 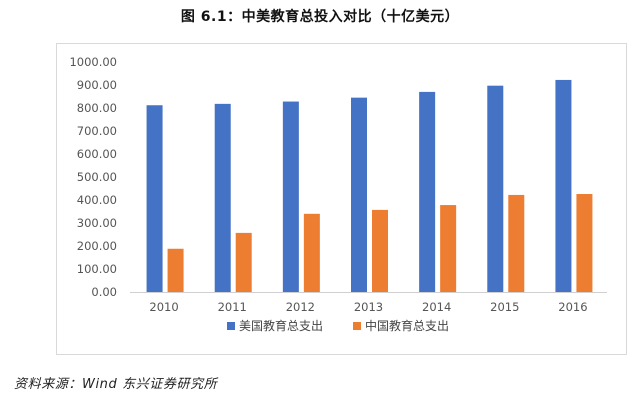 What do you see at coordinates (97, 85) in the screenshot?
I see `y-tick-label: 900.00` at bounding box center [97, 85].